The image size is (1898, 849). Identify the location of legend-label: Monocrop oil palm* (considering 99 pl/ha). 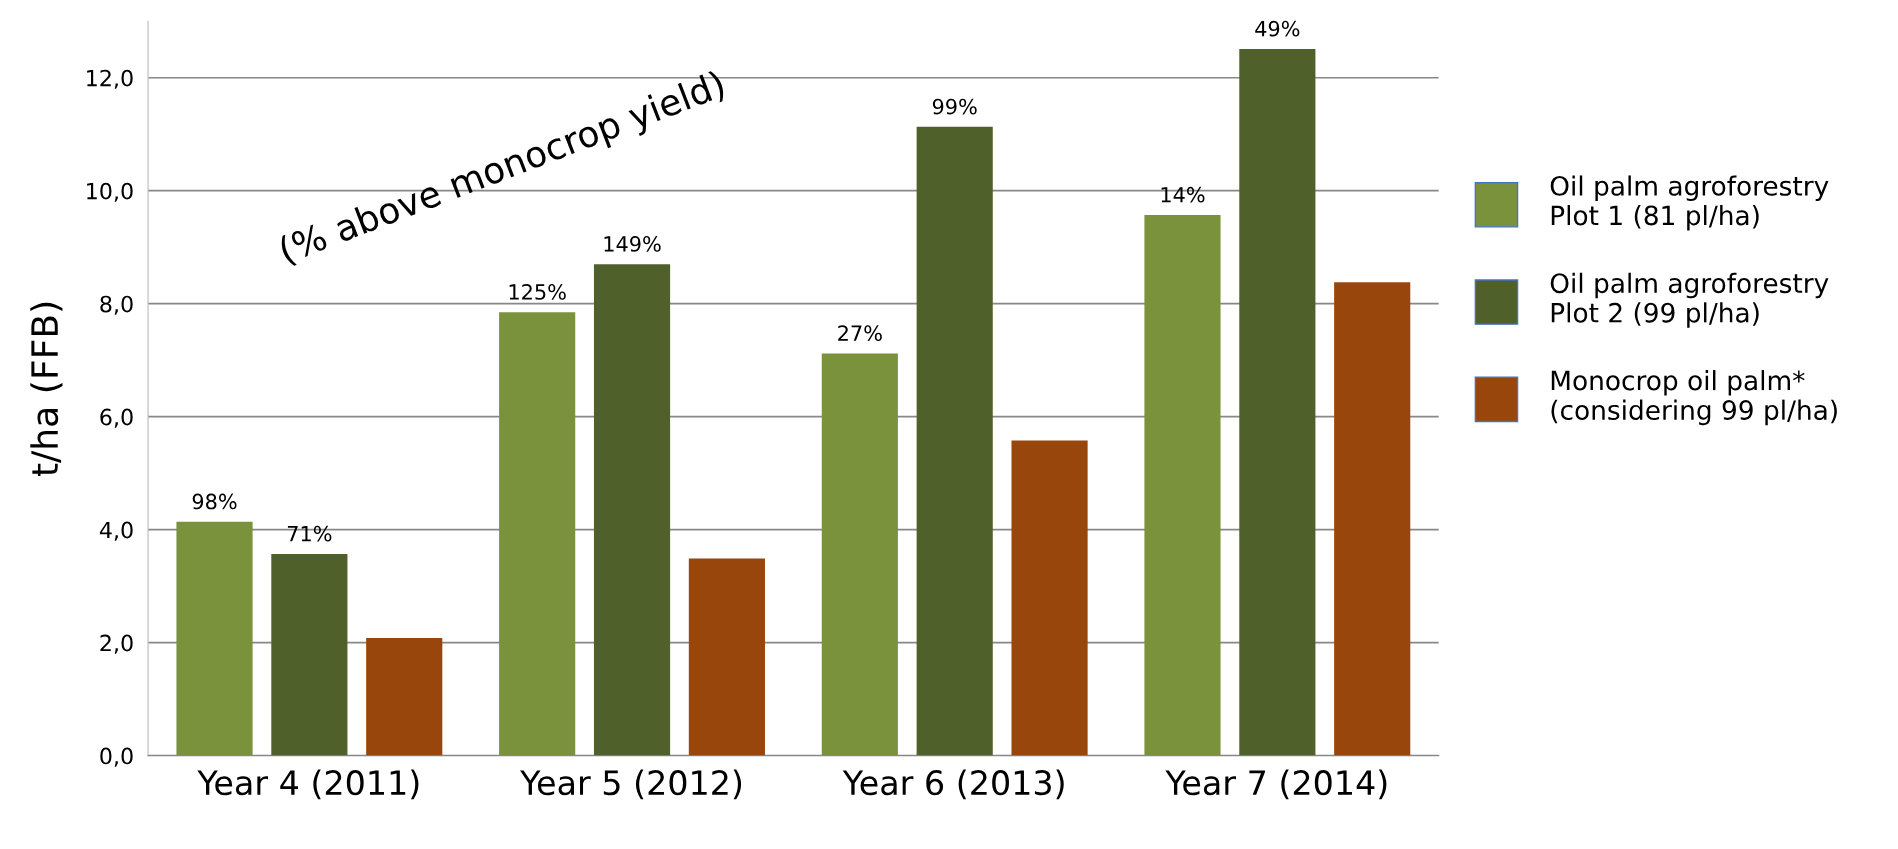
(1694, 398).